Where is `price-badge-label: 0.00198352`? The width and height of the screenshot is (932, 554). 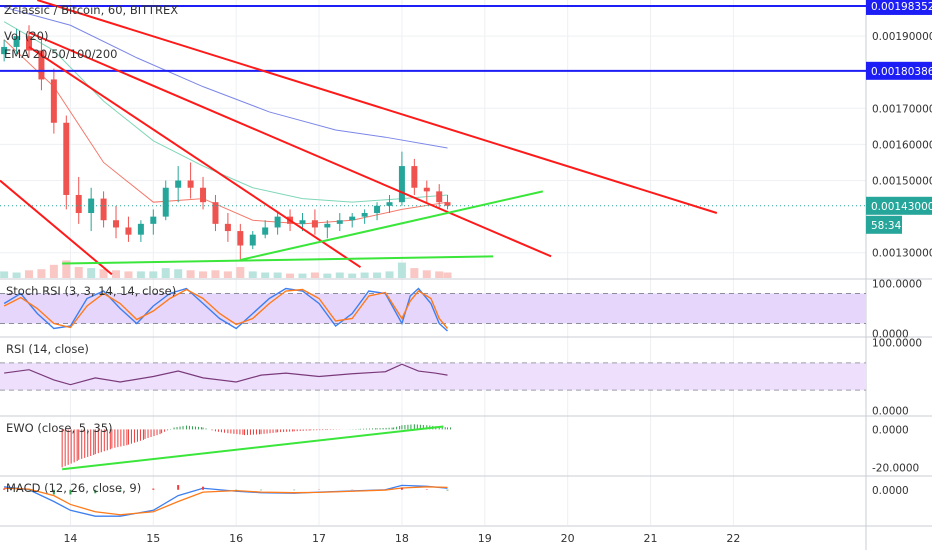
price-badge-label: 0.00198352 is located at coordinates (901, 7).